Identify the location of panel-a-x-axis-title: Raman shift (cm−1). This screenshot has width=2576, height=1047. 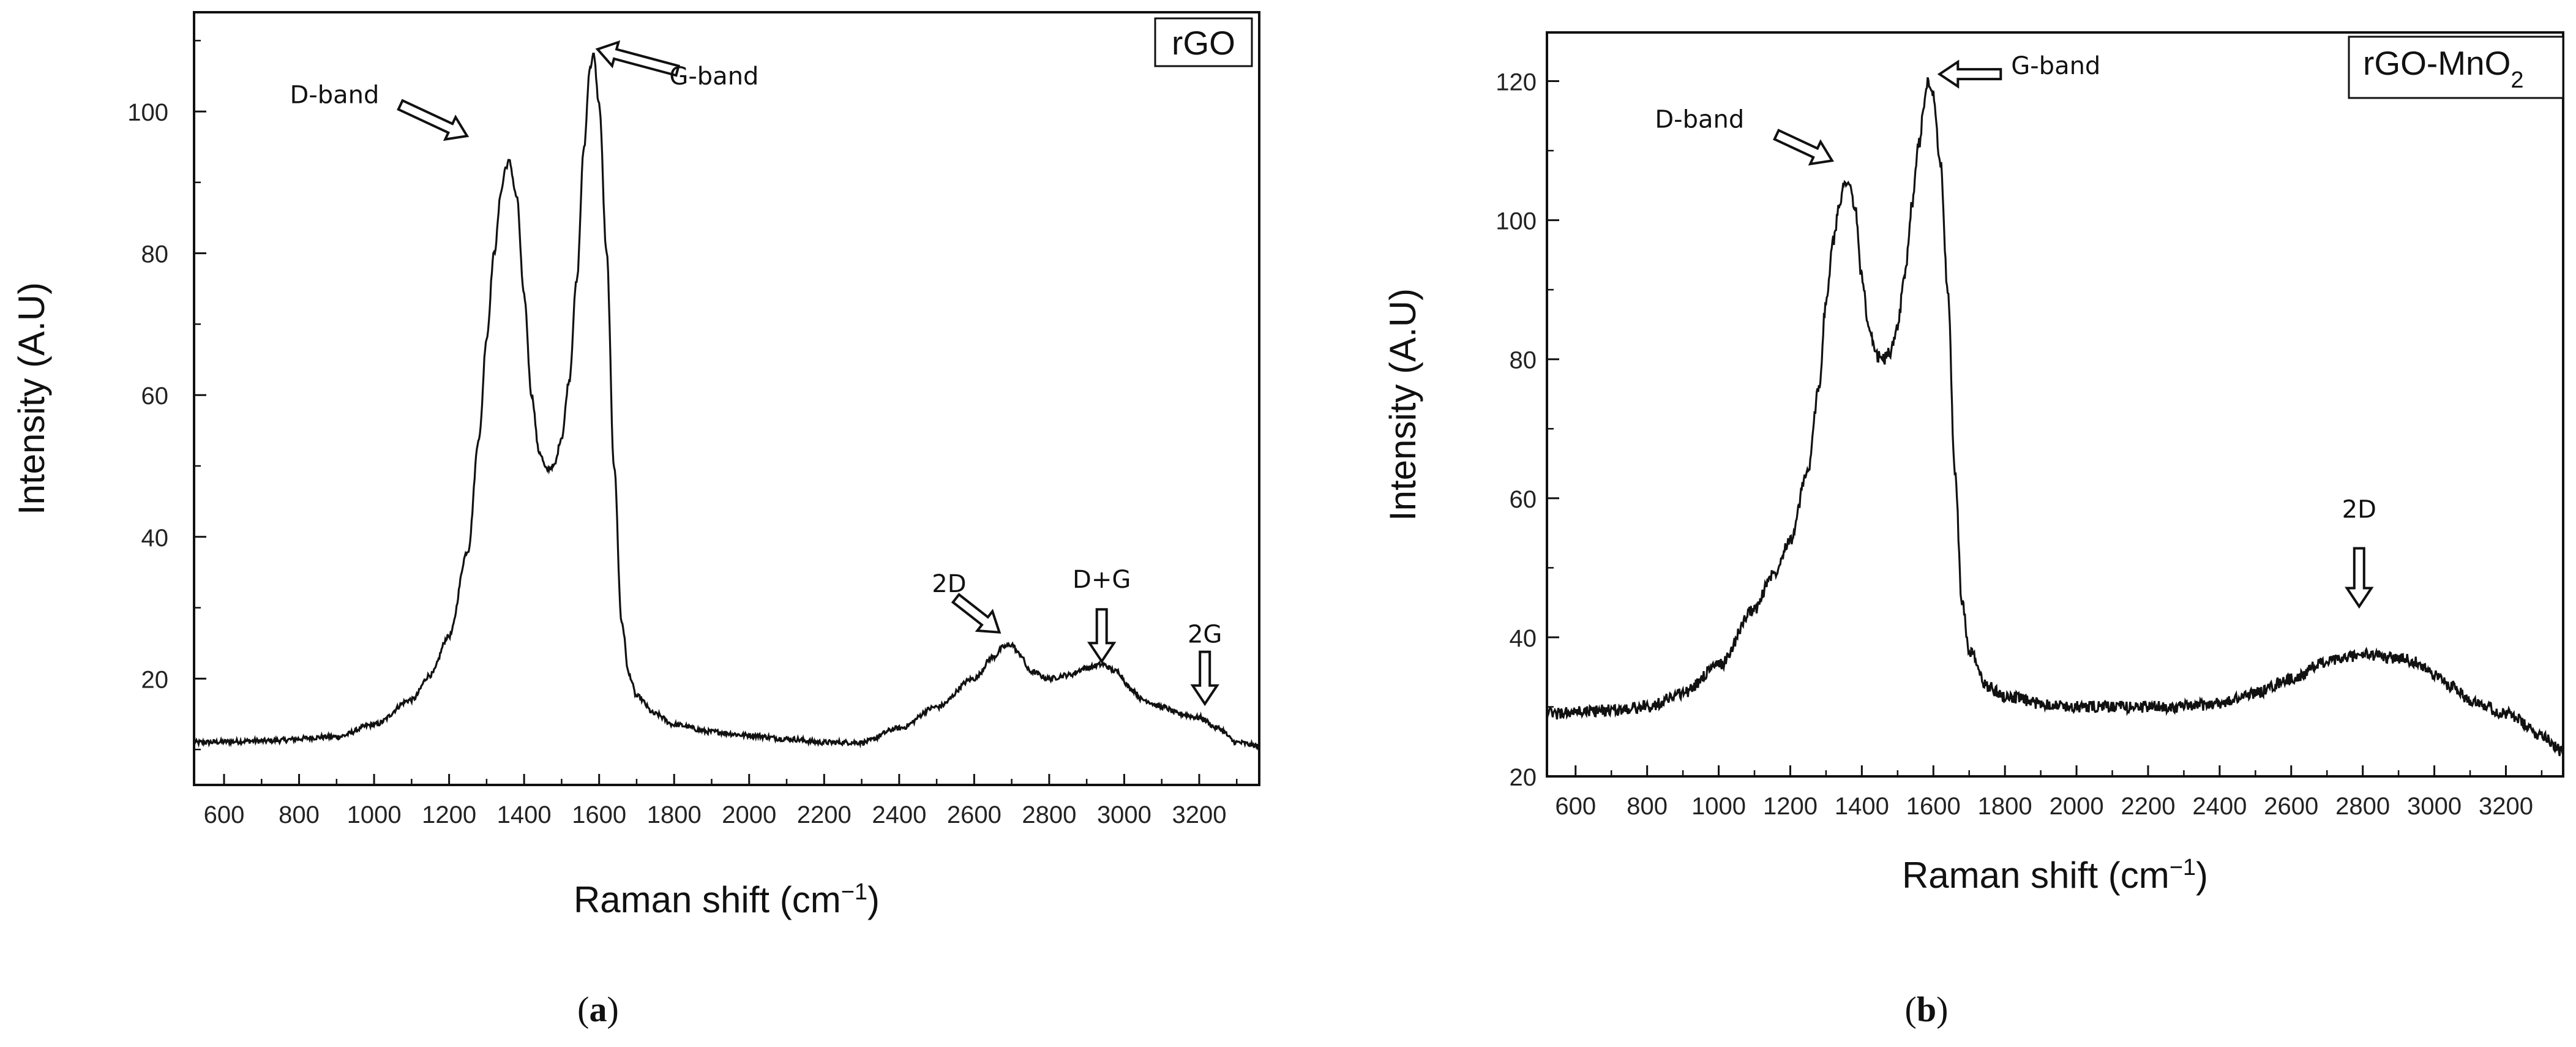
(727, 899).